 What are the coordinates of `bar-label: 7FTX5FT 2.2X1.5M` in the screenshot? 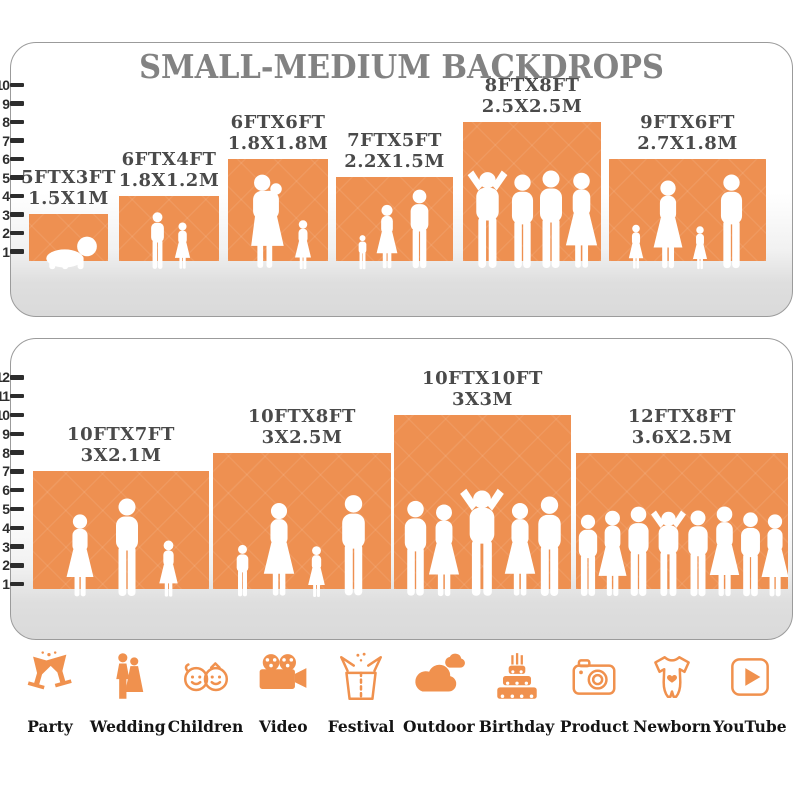 It's located at (394, 151).